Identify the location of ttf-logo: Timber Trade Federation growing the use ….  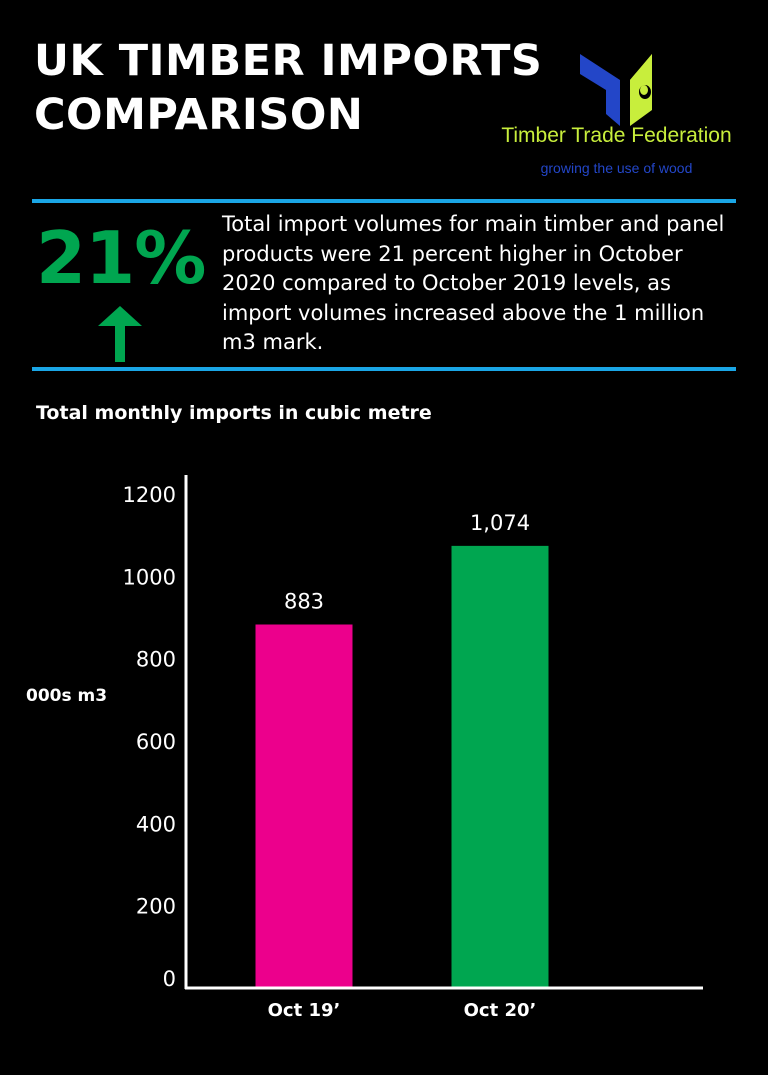
(619, 115).